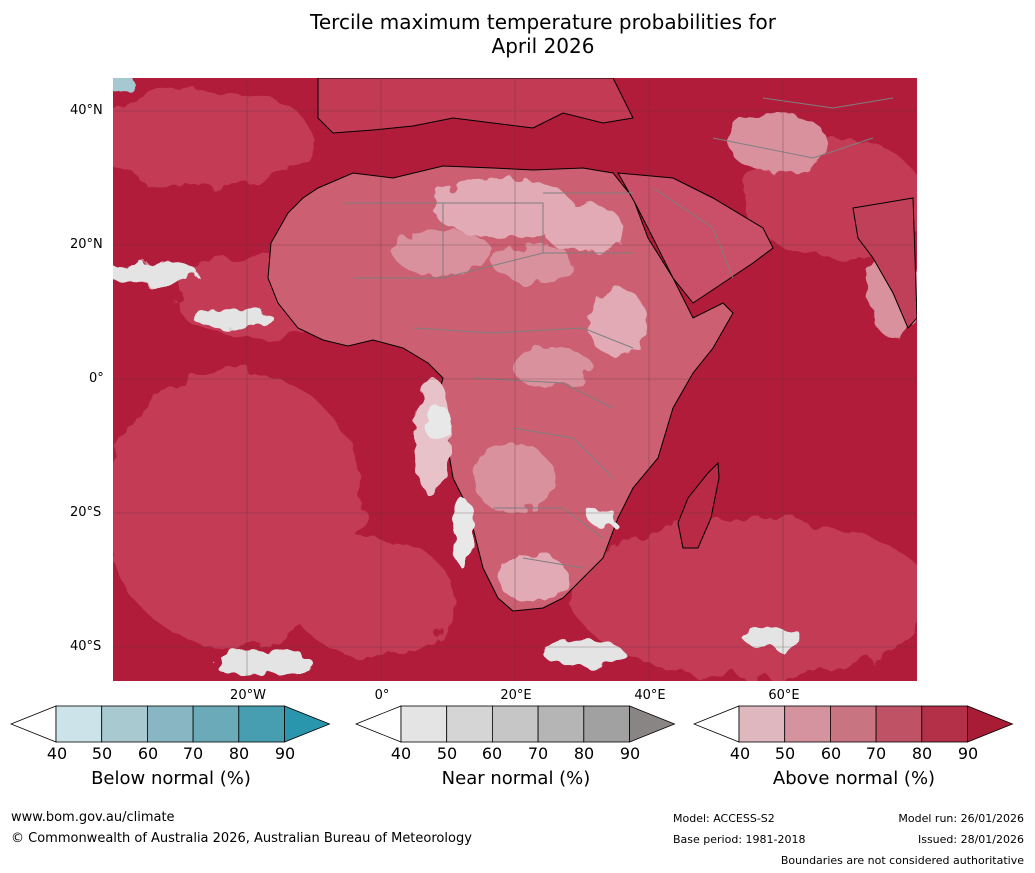 The height and width of the screenshot is (873, 1035). What do you see at coordinates (584, 753) in the screenshot?
I see `near-tick-80: 80` at bounding box center [584, 753].